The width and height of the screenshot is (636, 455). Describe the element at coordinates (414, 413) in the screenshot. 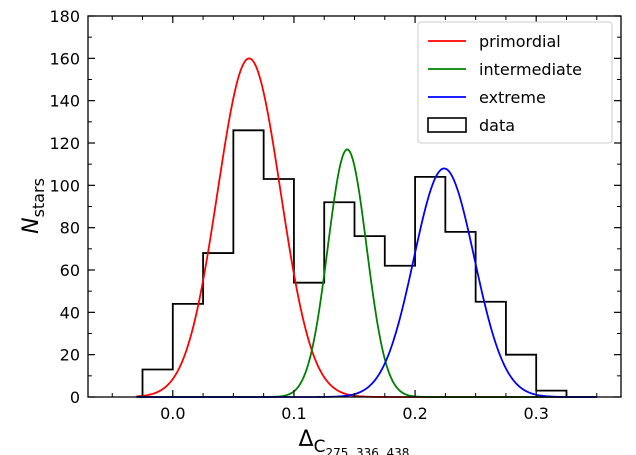

I see `x-tick-label: 0.2` at that location.